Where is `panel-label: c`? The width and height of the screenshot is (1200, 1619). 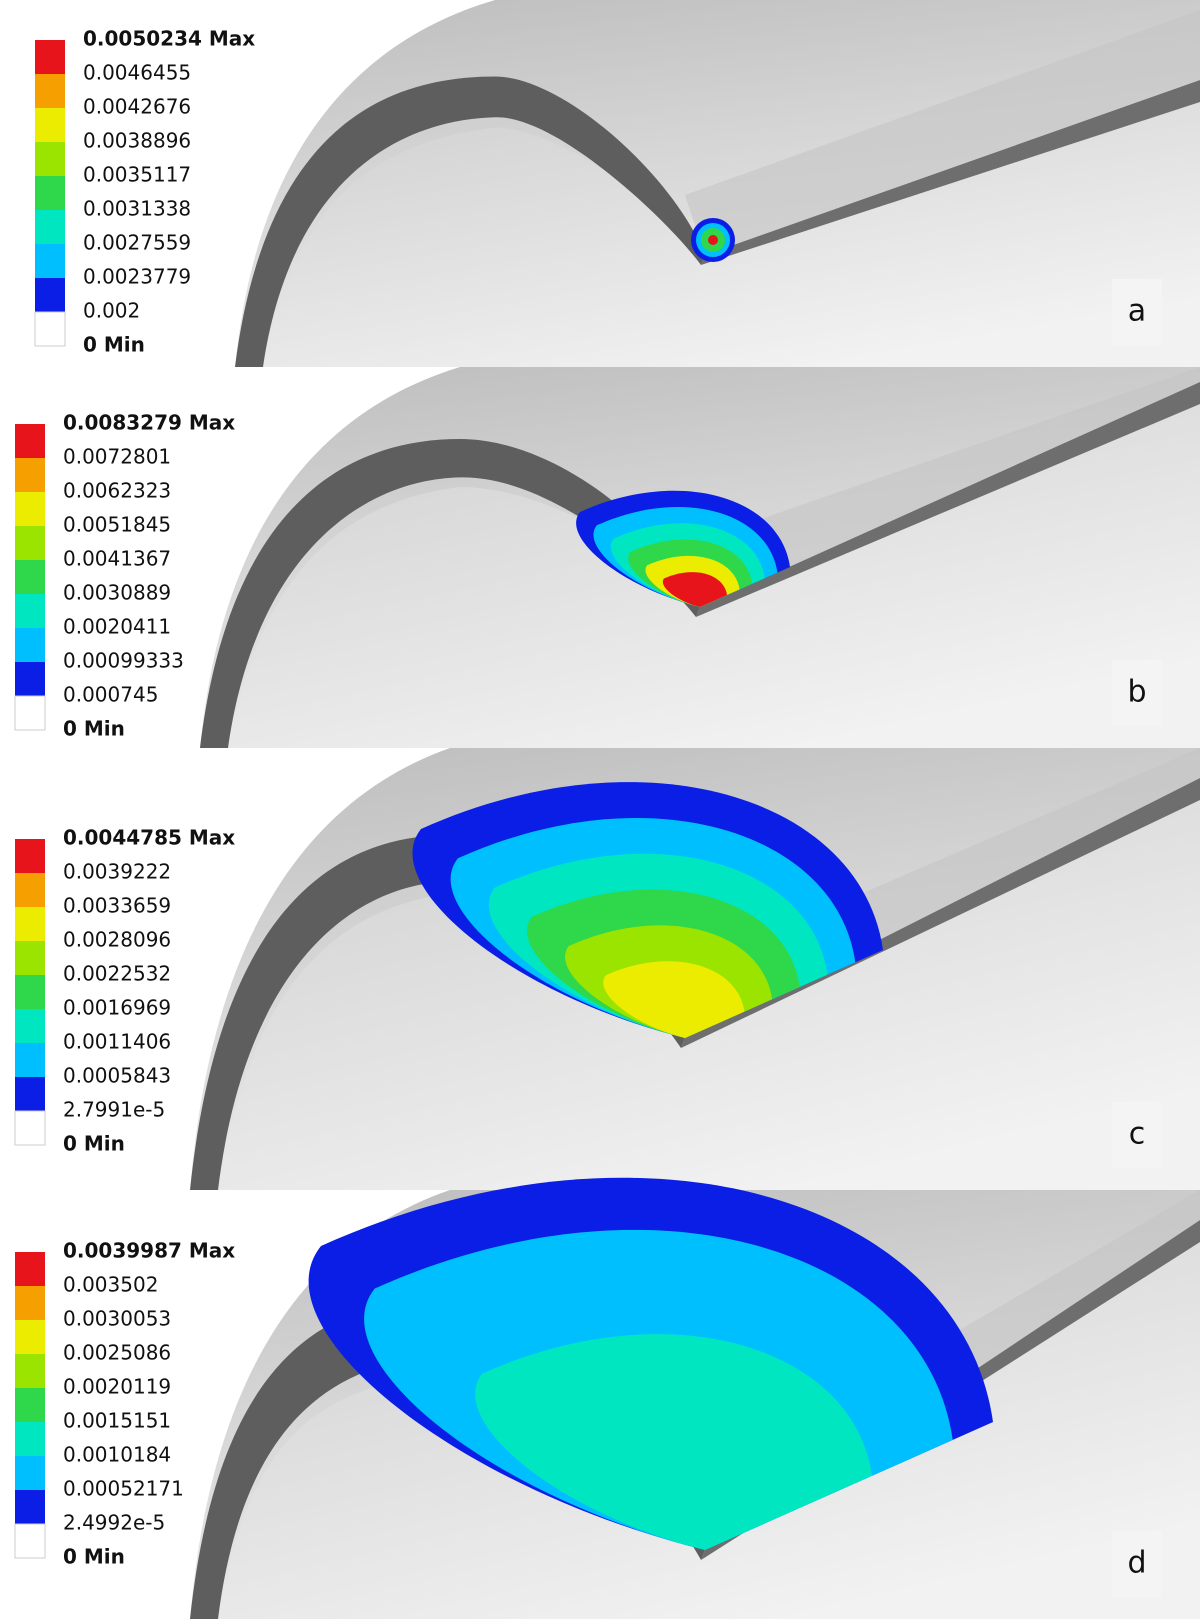 panel-label: c is located at coordinates (1137, 1134).